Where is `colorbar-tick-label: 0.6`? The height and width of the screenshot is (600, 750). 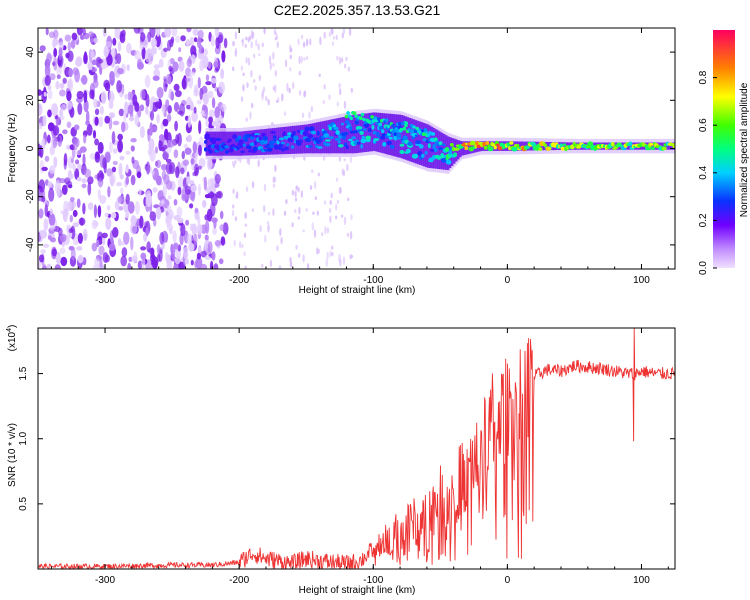
colorbar-tick-label: 0.6 is located at coordinates (703, 125).